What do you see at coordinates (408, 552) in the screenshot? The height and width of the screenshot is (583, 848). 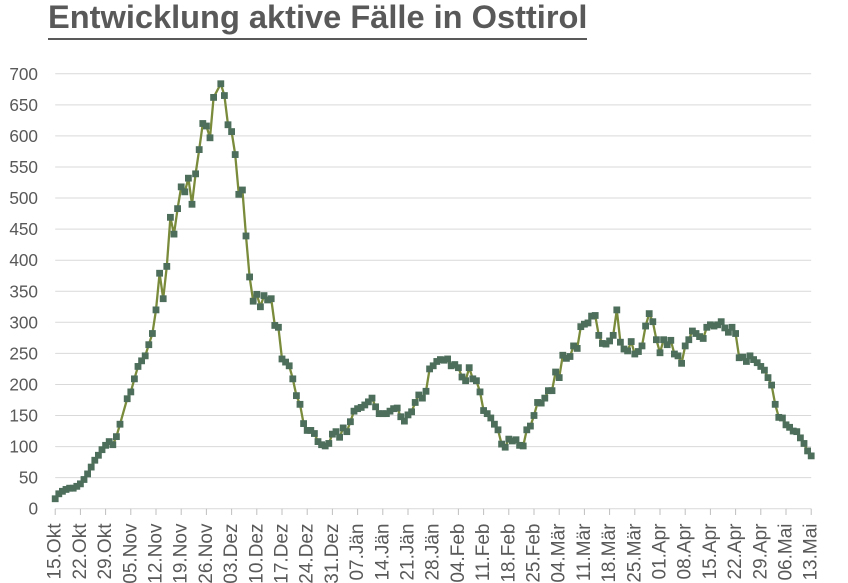 I see `svg-text: 21.Jän` at bounding box center [408, 552].